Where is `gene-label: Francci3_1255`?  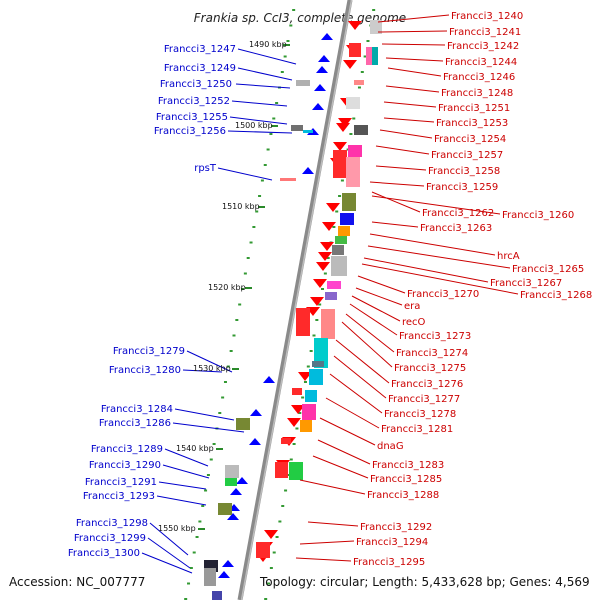
gene-label: Francci3_1255 is located at coordinates (192, 117).